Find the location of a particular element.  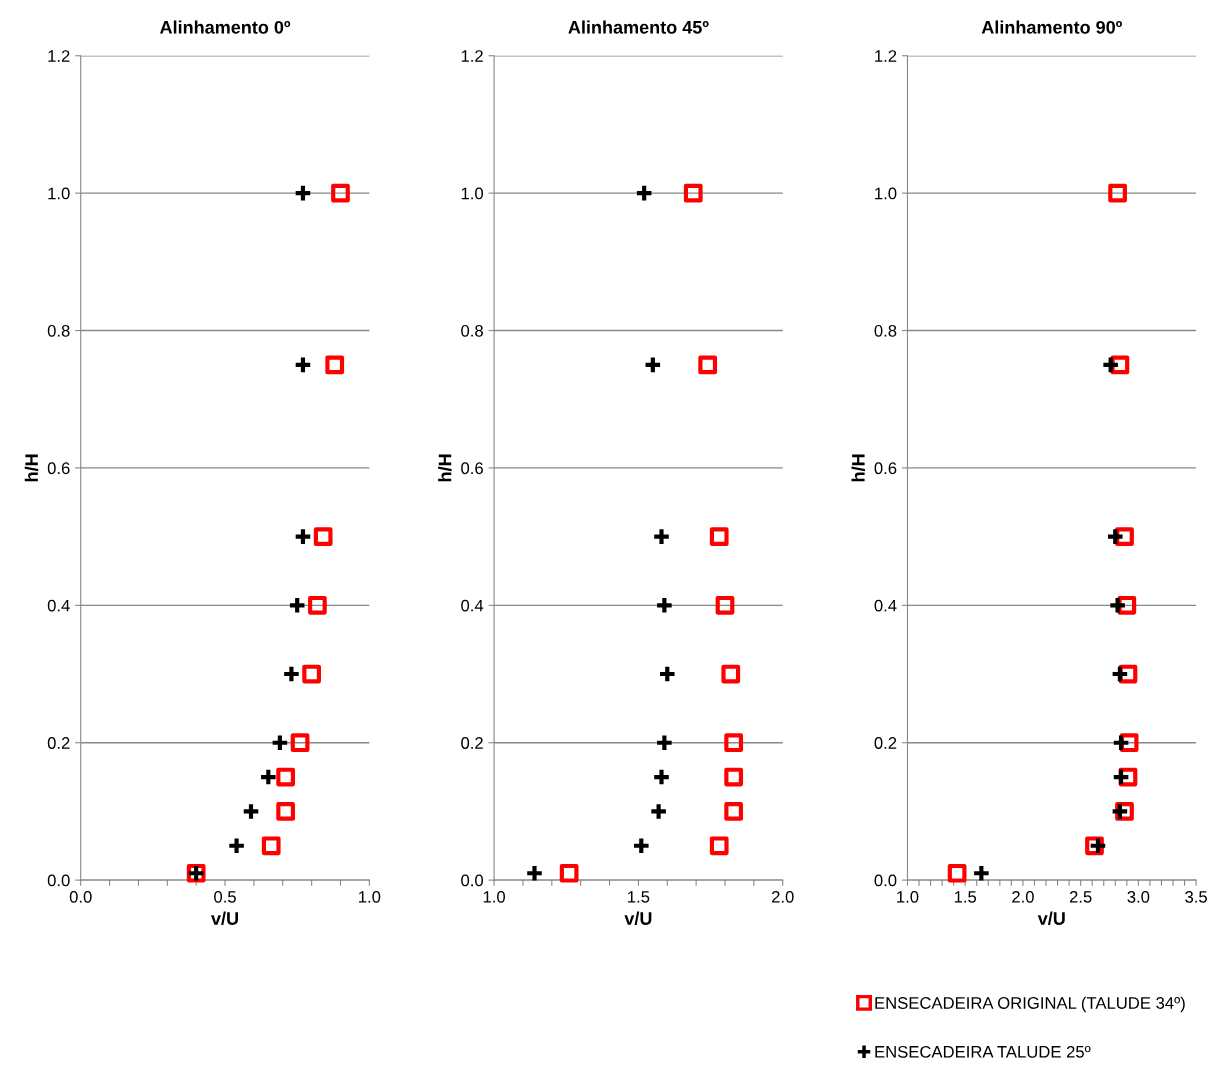

x-tick-label: 2.5 is located at coordinates (1080, 896).